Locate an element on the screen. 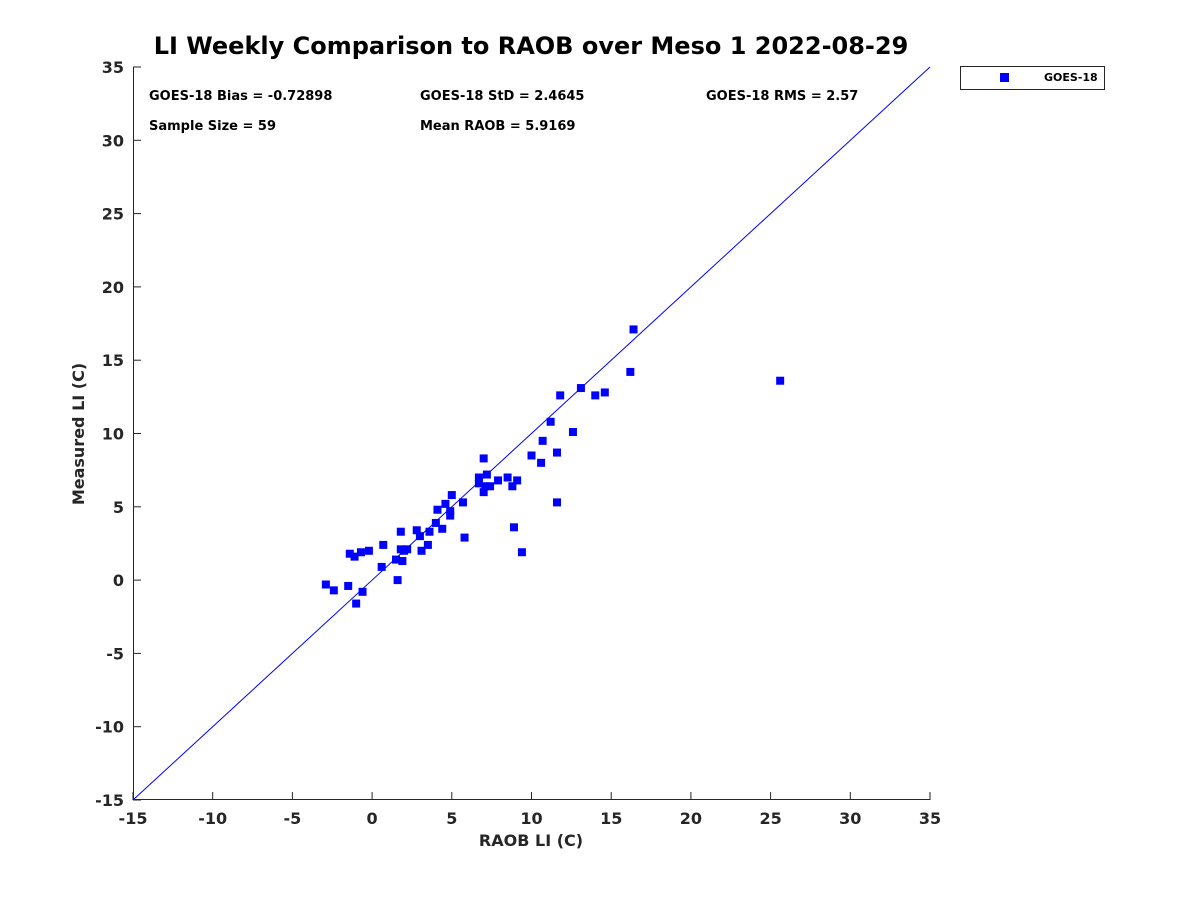 The height and width of the screenshot is (900, 1200). legend-box is located at coordinates (1032, 78).